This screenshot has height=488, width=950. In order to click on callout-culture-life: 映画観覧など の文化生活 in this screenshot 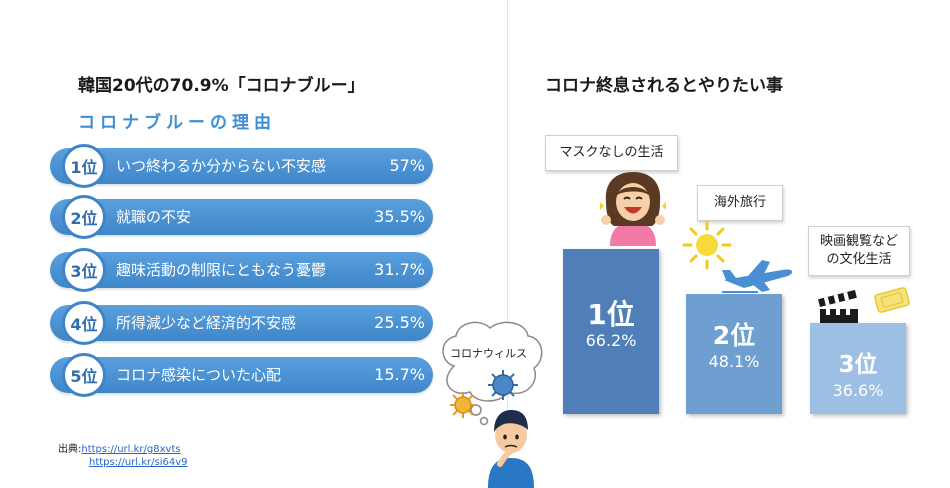, I will do `click(859, 251)`.